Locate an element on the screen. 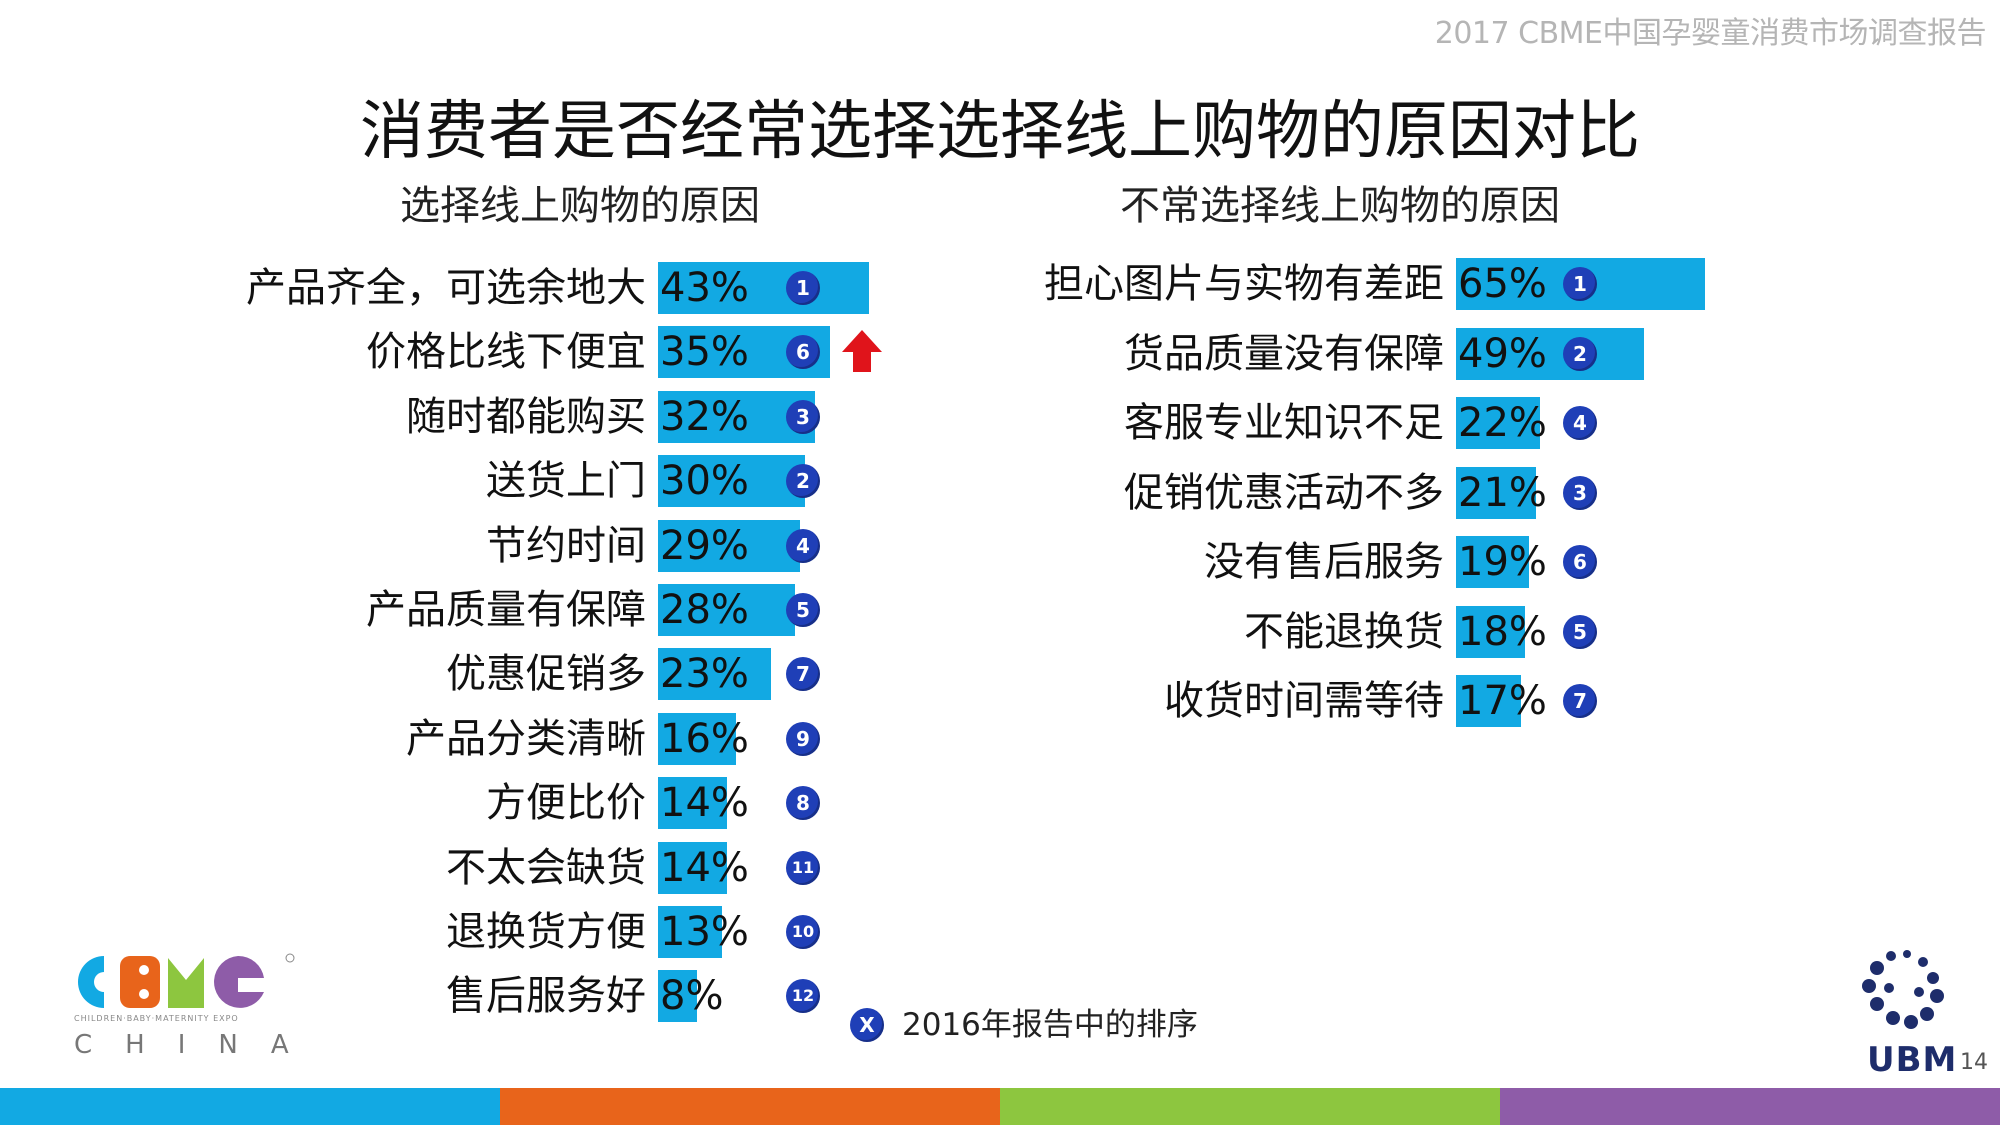 The image size is (2000, 1125). value-label: 22% is located at coordinates (1502, 423).